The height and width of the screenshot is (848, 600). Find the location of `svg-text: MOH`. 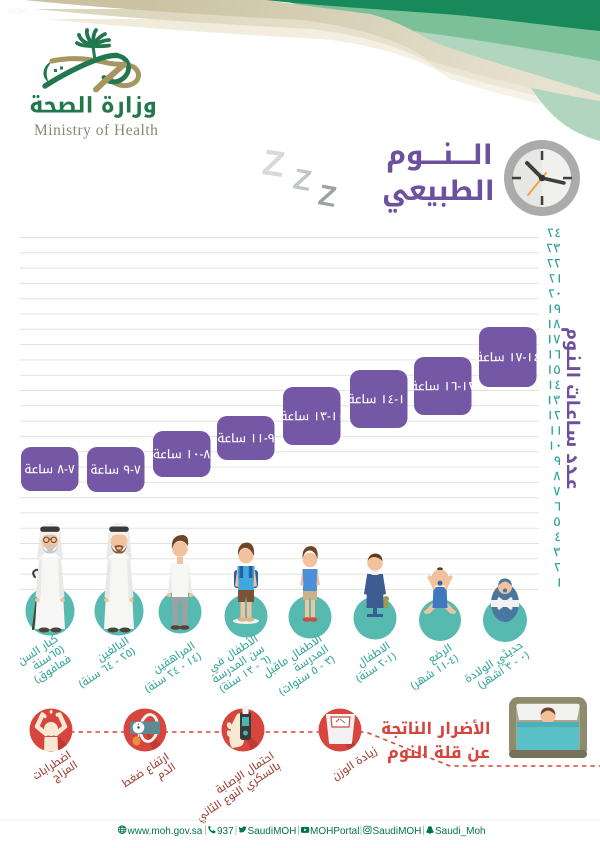

svg-text: MOH is located at coordinates (17, 11).